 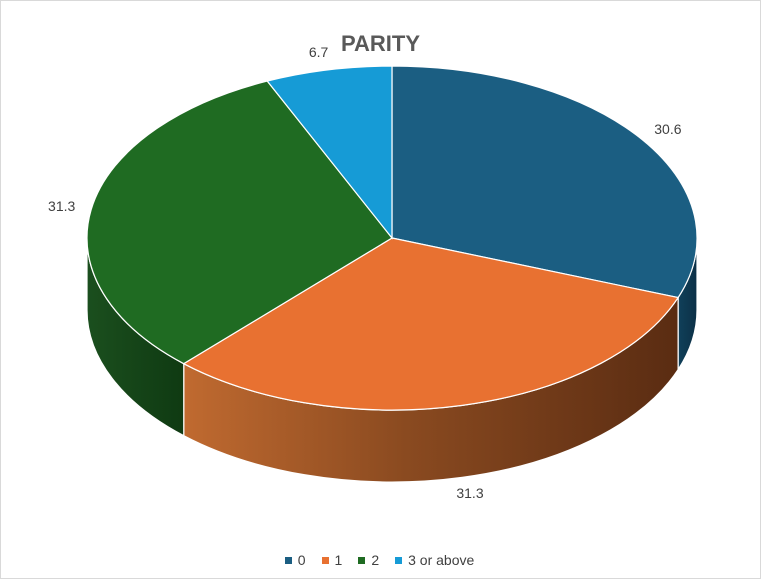 What do you see at coordinates (380, 43) in the screenshot?
I see `chart-title: PARITY` at bounding box center [380, 43].